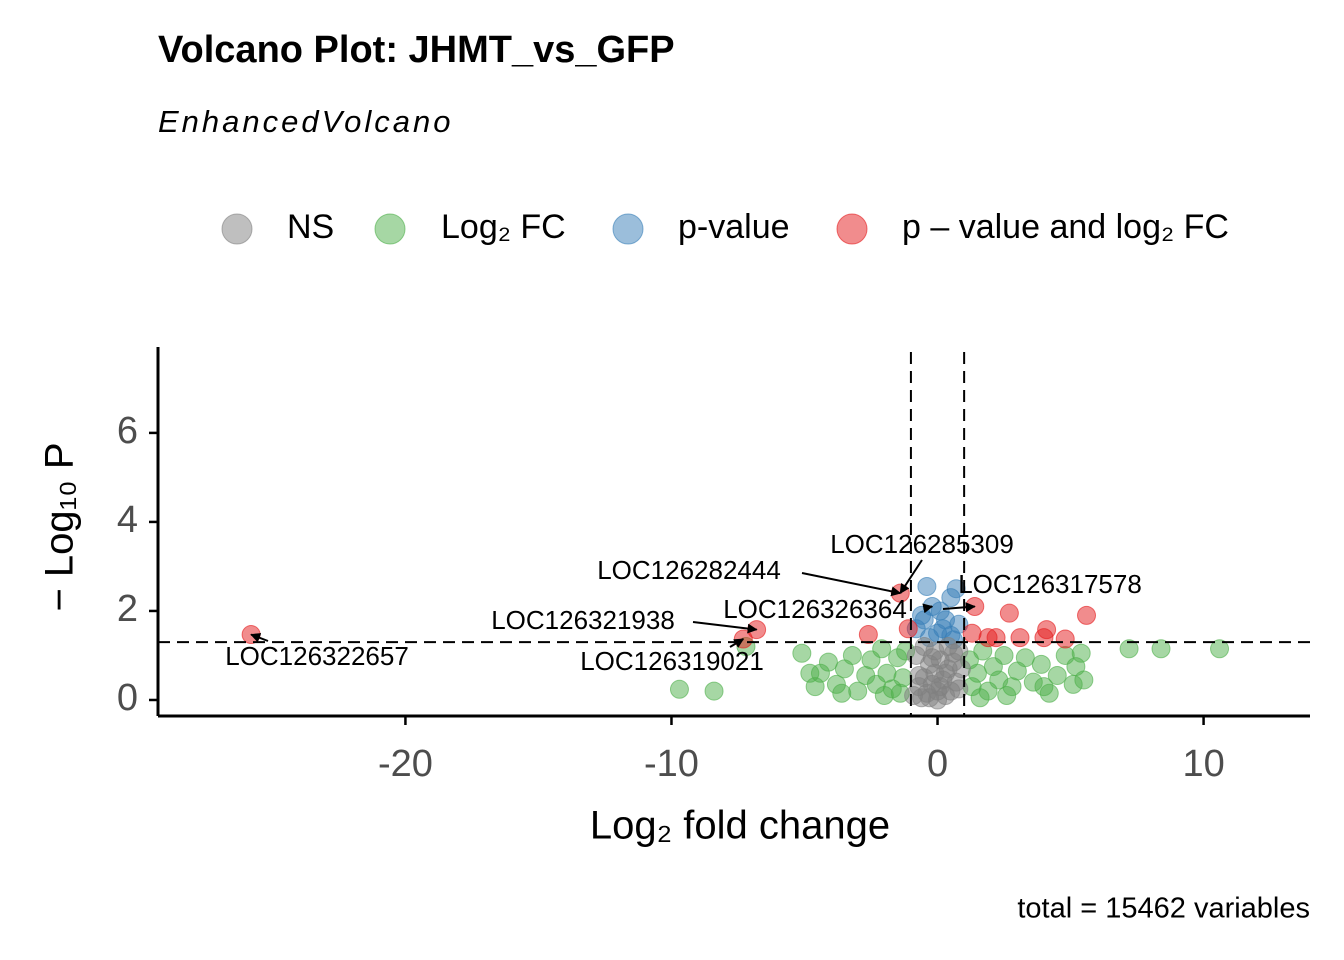  I want to click on y-tick-label: 4, so click(127, 520).